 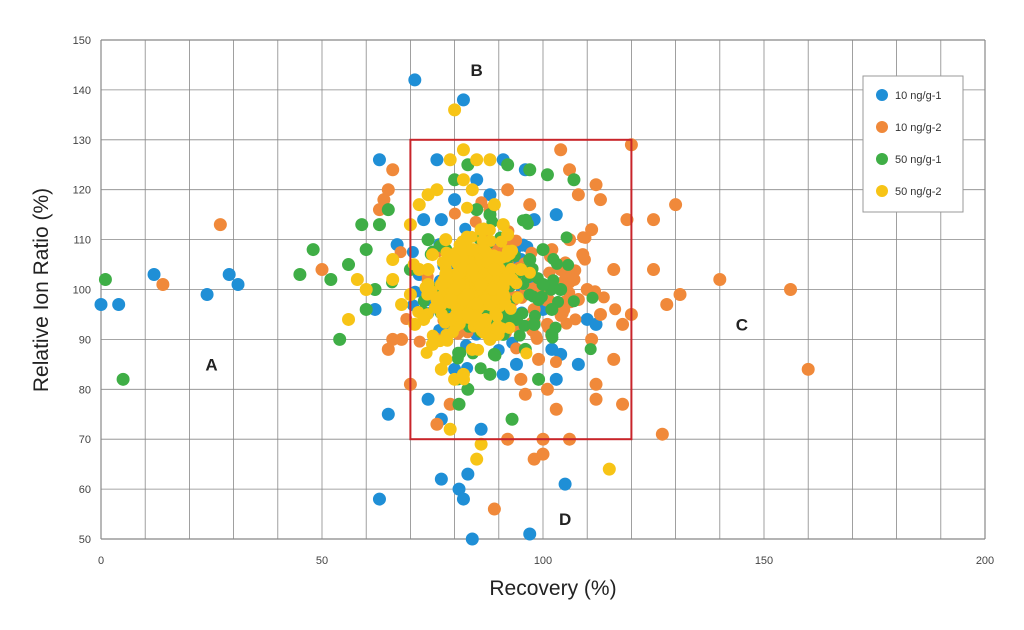 What do you see at coordinates (742, 324) in the screenshot?
I see `region-label-c: C` at bounding box center [742, 324].